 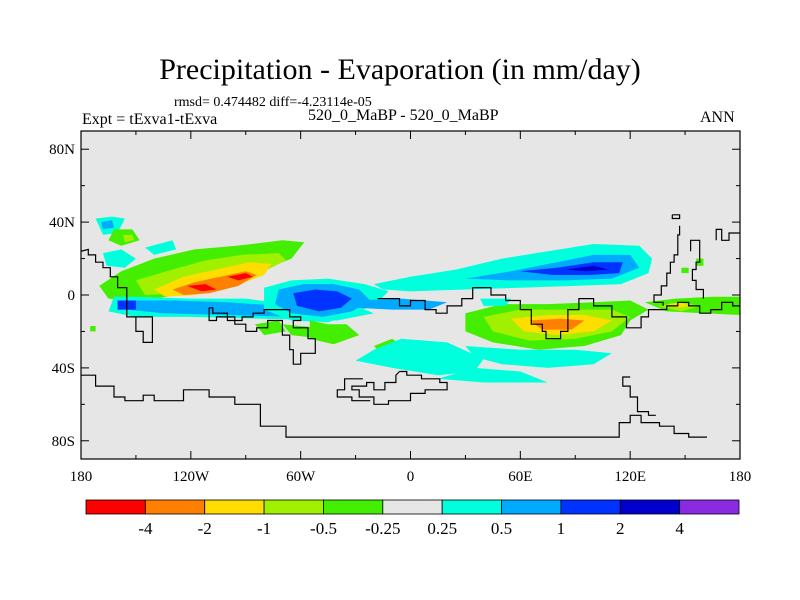 I want to click on y-tick-label: 40N, so click(x=62, y=223).